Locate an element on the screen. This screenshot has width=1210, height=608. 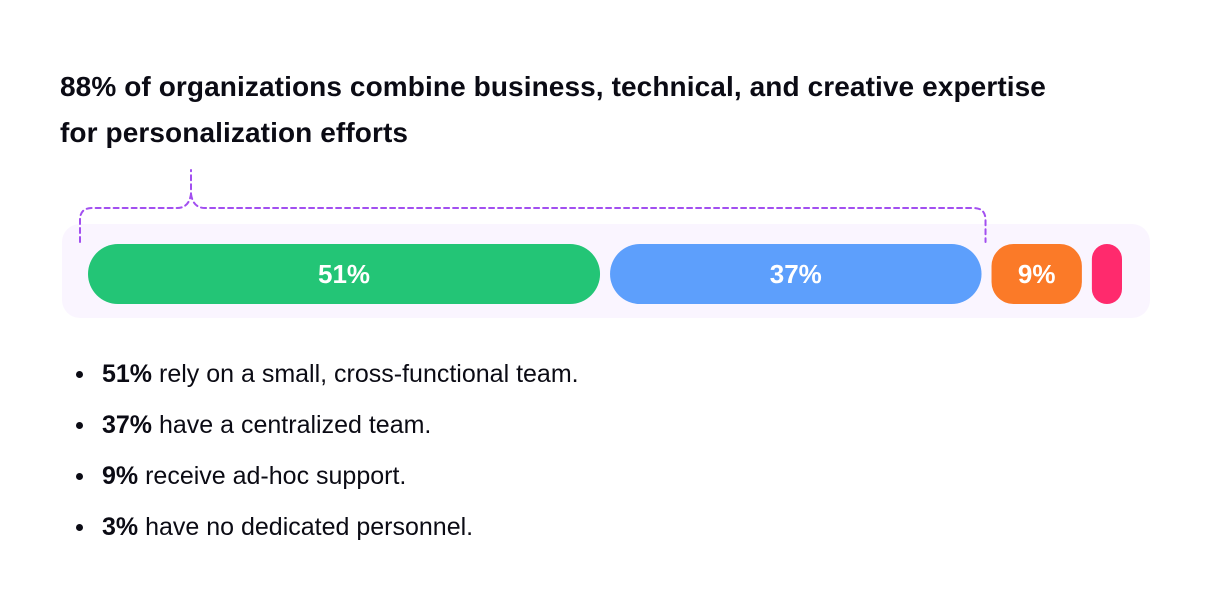
list-item: 37% have a centralized team. is located at coordinates (327, 428).